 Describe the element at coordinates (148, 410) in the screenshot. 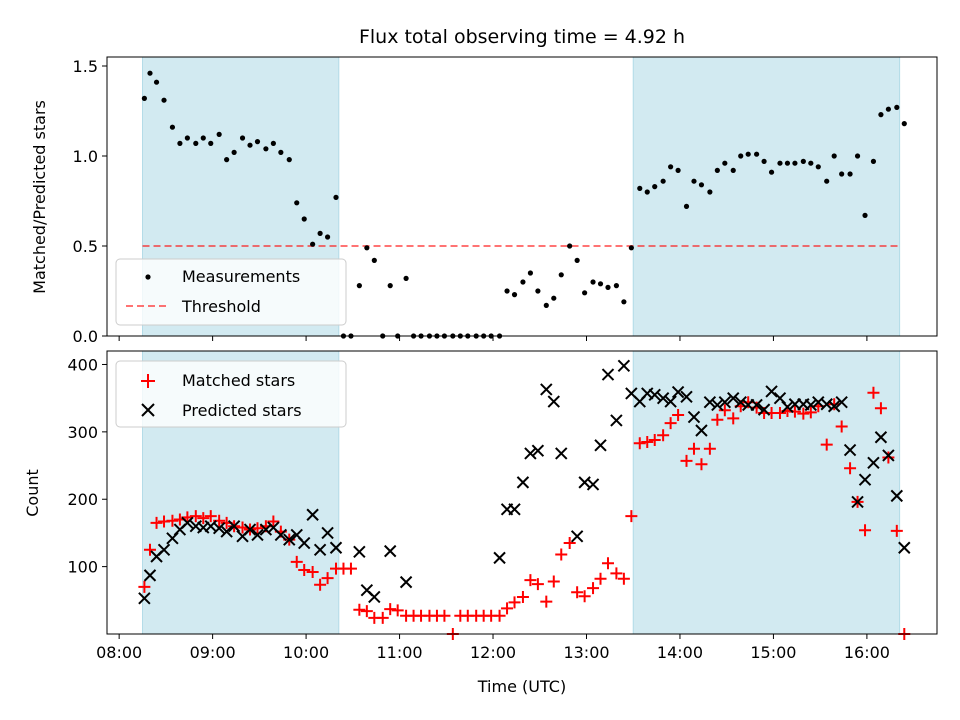

I see `legend-predicted-marker` at that location.